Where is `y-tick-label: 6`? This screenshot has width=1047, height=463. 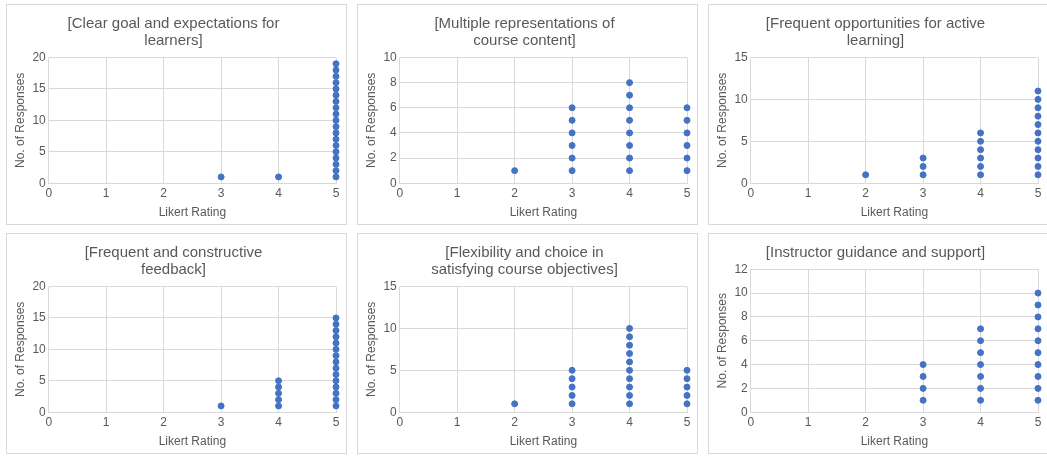
y-tick-label: 6 is located at coordinates (745, 340).